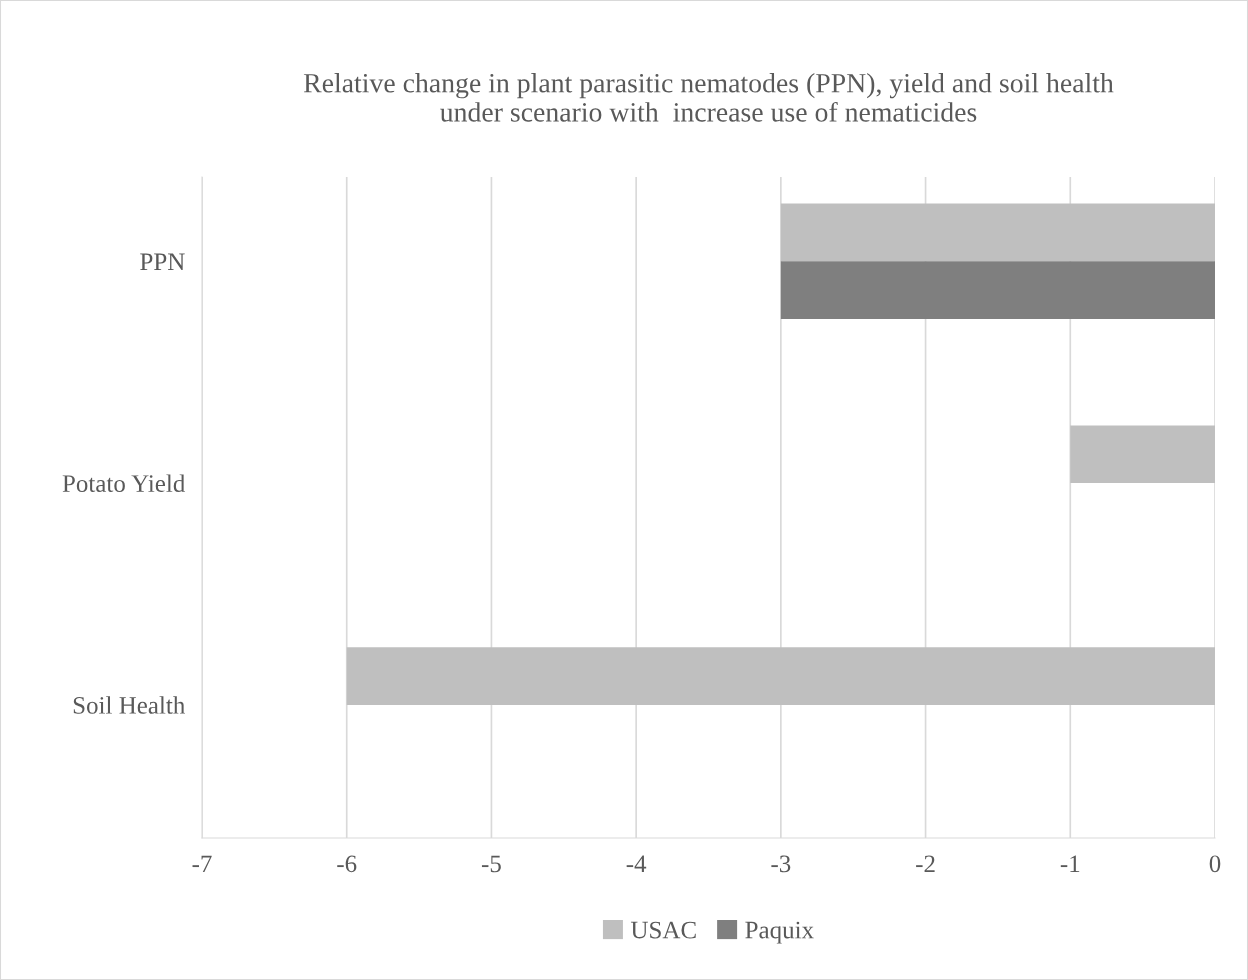  What do you see at coordinates (202, 864) in the screenshot?
I see `x-tick-label: -7` at bounding box center [202, 864].